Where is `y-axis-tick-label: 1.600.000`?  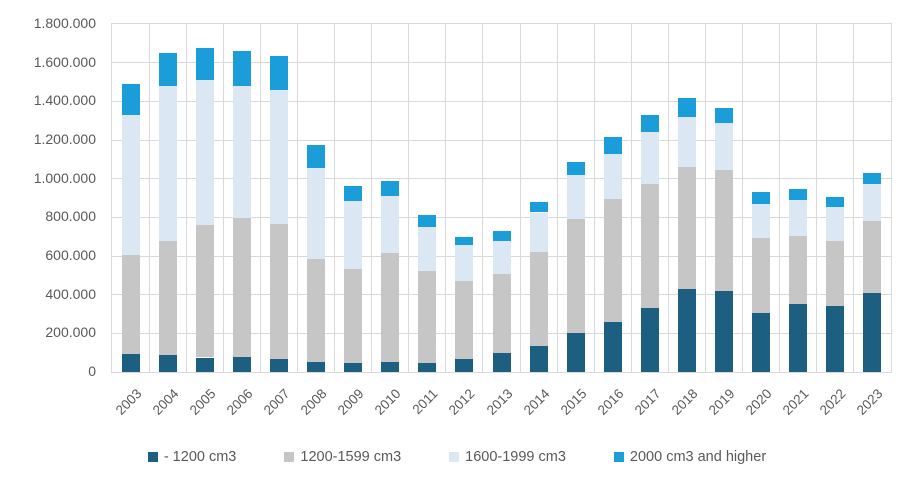
y-axis-tick-label: 1.600.000 is located at coordinates (64, 61).